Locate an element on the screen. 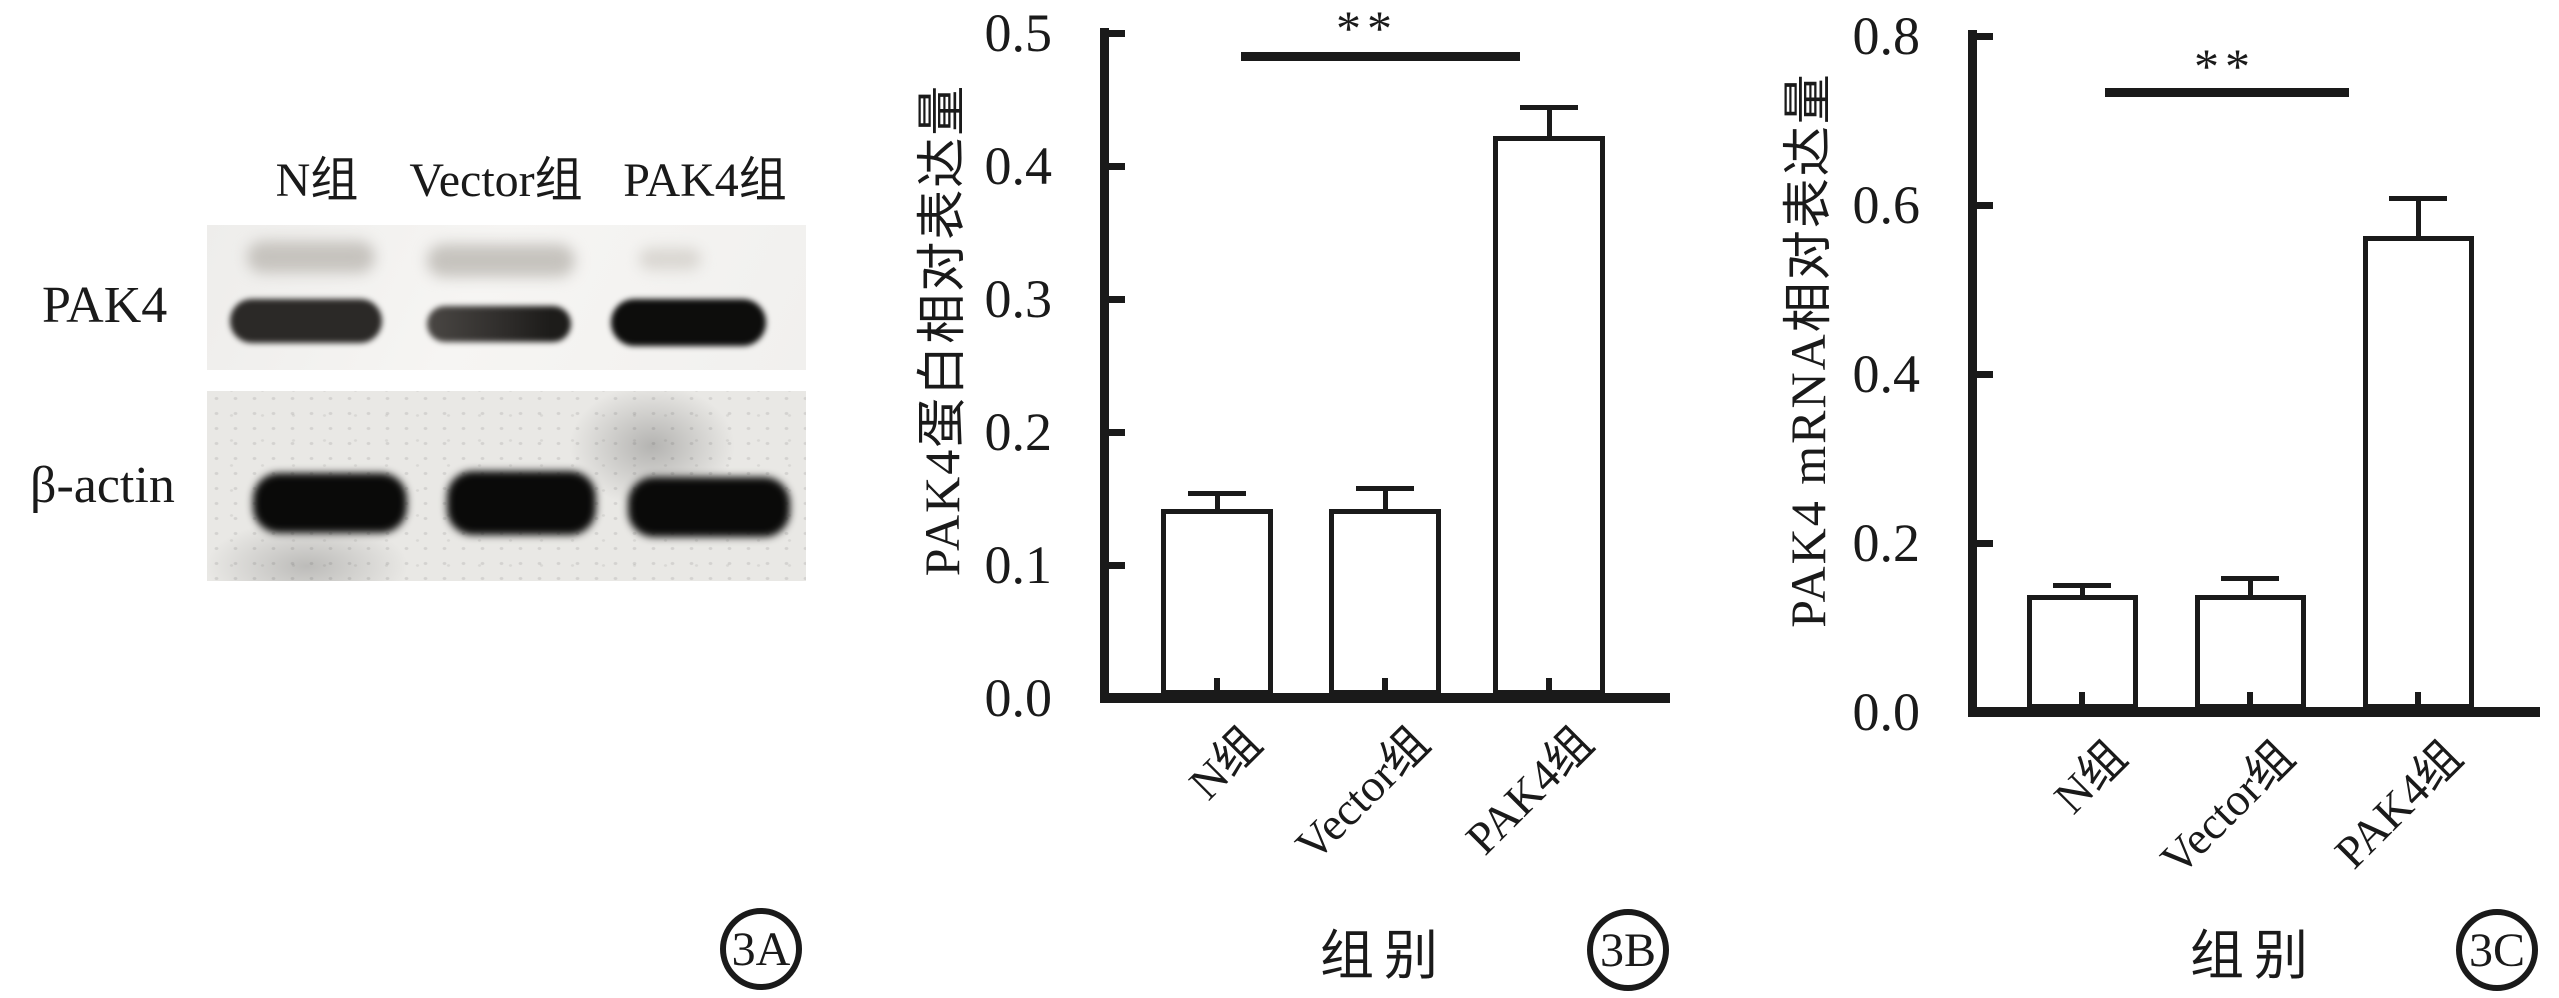 This screenshot has width=2559, height=998. y-tick-label-3c: 0.8 is located at coordinates (1886, 36).